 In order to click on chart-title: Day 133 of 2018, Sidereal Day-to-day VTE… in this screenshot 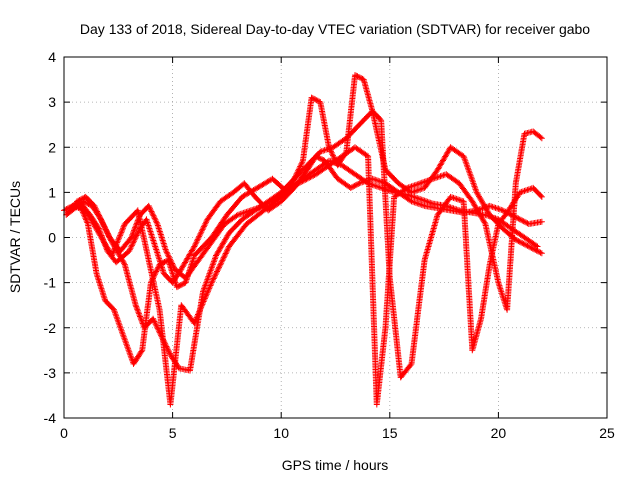, I will do `click(335, 29)`.